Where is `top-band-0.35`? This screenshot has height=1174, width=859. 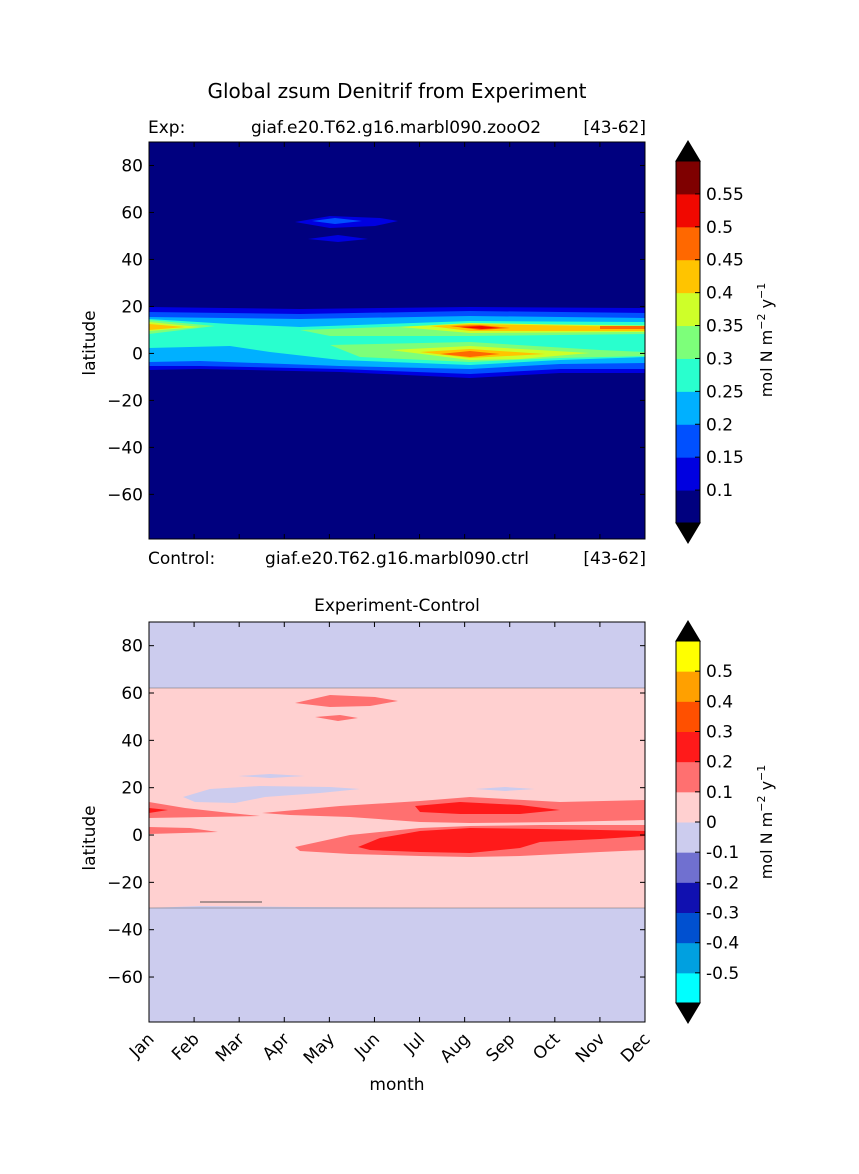 top-band-0.35 is located at coordinates (397, 341).